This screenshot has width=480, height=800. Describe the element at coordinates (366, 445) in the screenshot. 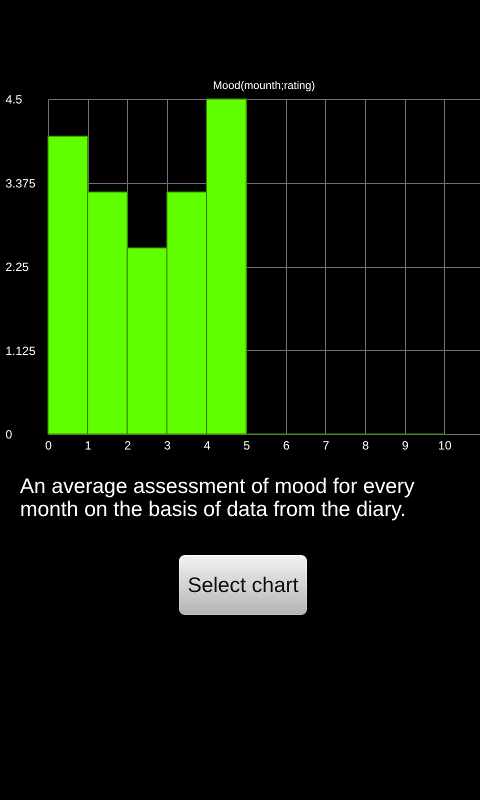

I see `x-tick-label: 8` at that location.